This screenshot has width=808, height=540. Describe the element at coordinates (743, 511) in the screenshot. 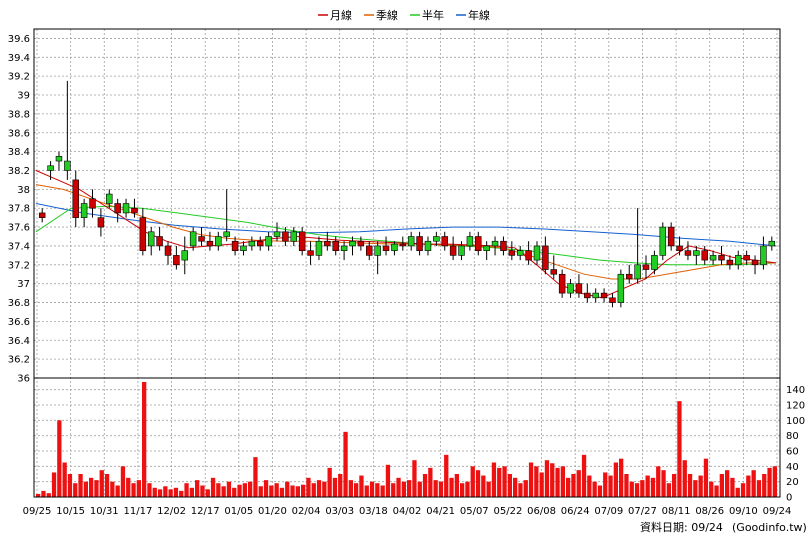

I see `x-tick-label: 09/10` at that location.